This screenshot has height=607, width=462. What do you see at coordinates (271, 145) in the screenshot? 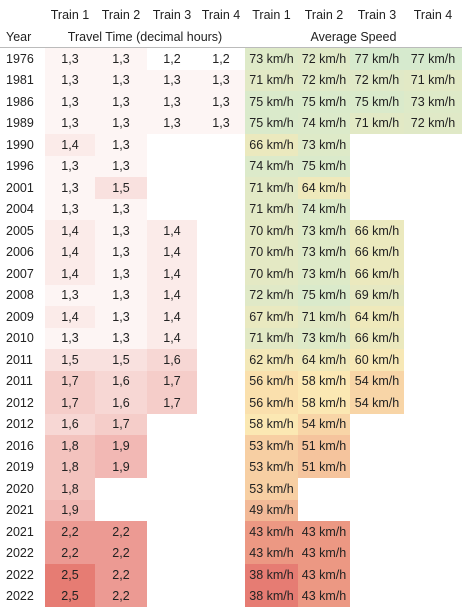
I see `speed-cell: 66 km/h` at bounding box center [271, 145].